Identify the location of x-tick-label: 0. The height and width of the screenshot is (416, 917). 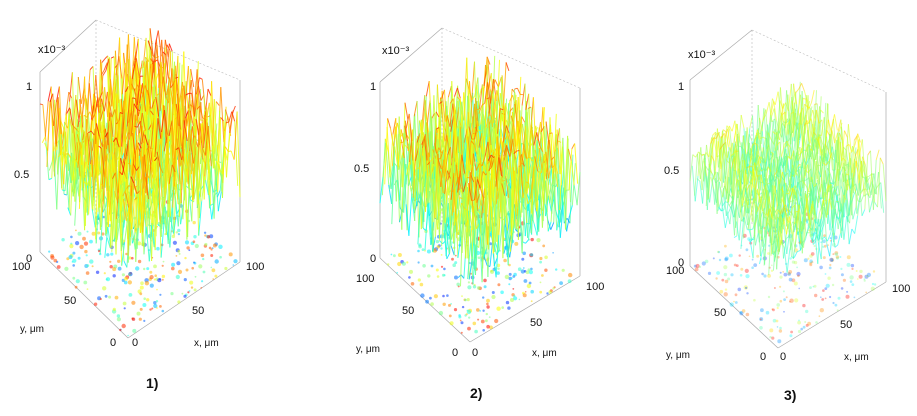
(135, 343).